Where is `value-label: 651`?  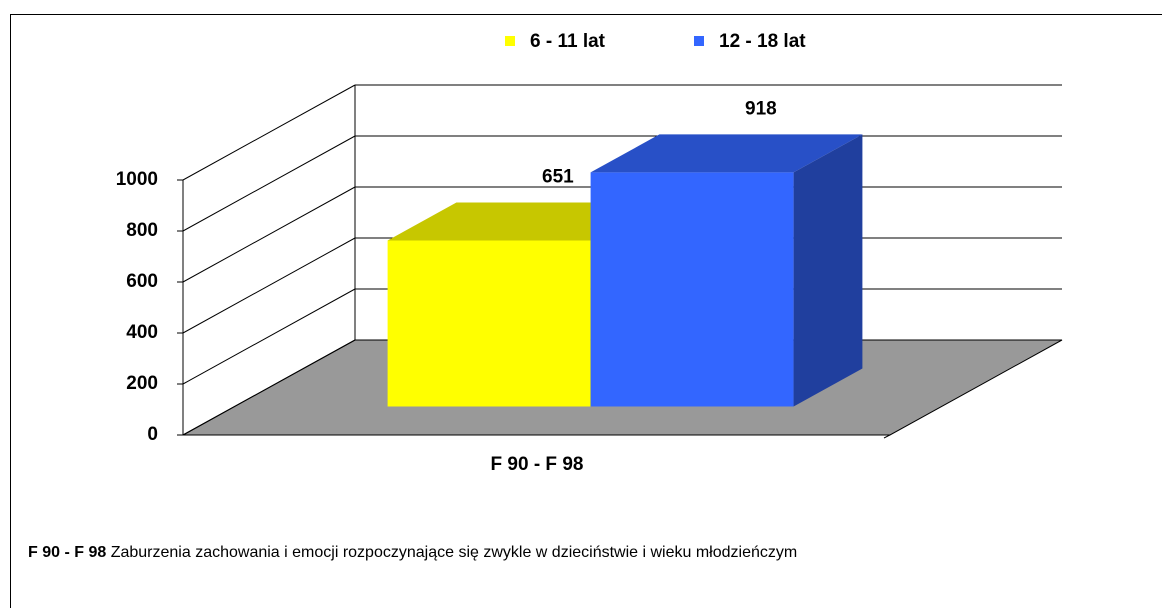
value-label: 651 is located at coordinates (558, 177).